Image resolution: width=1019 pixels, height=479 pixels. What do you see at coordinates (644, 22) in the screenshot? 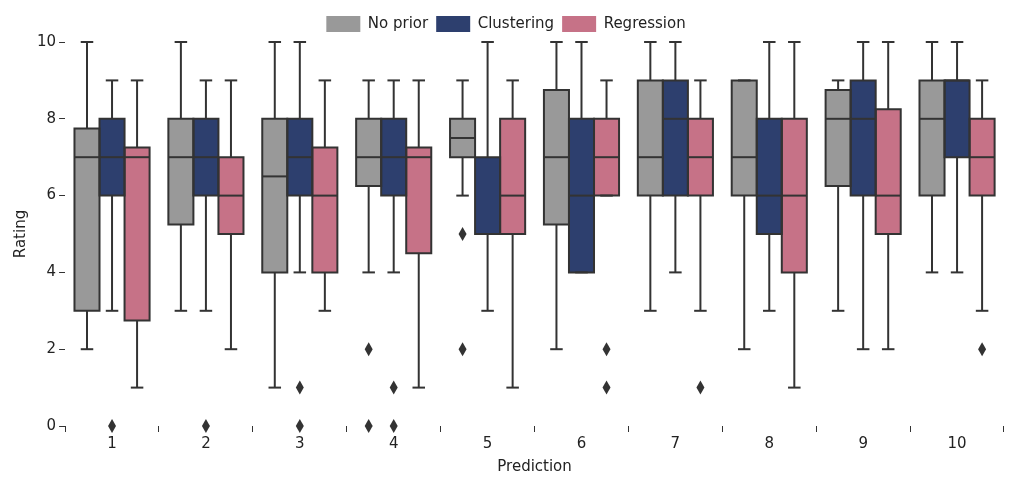
I see `legend-label: Regression` at bounding box center [644, 22].